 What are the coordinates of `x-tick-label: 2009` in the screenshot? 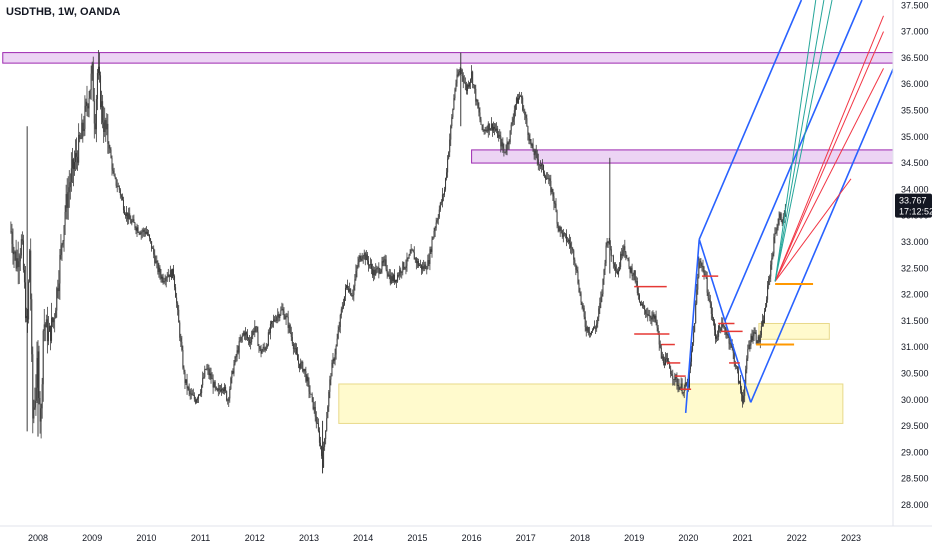 It's located at (92, 538).